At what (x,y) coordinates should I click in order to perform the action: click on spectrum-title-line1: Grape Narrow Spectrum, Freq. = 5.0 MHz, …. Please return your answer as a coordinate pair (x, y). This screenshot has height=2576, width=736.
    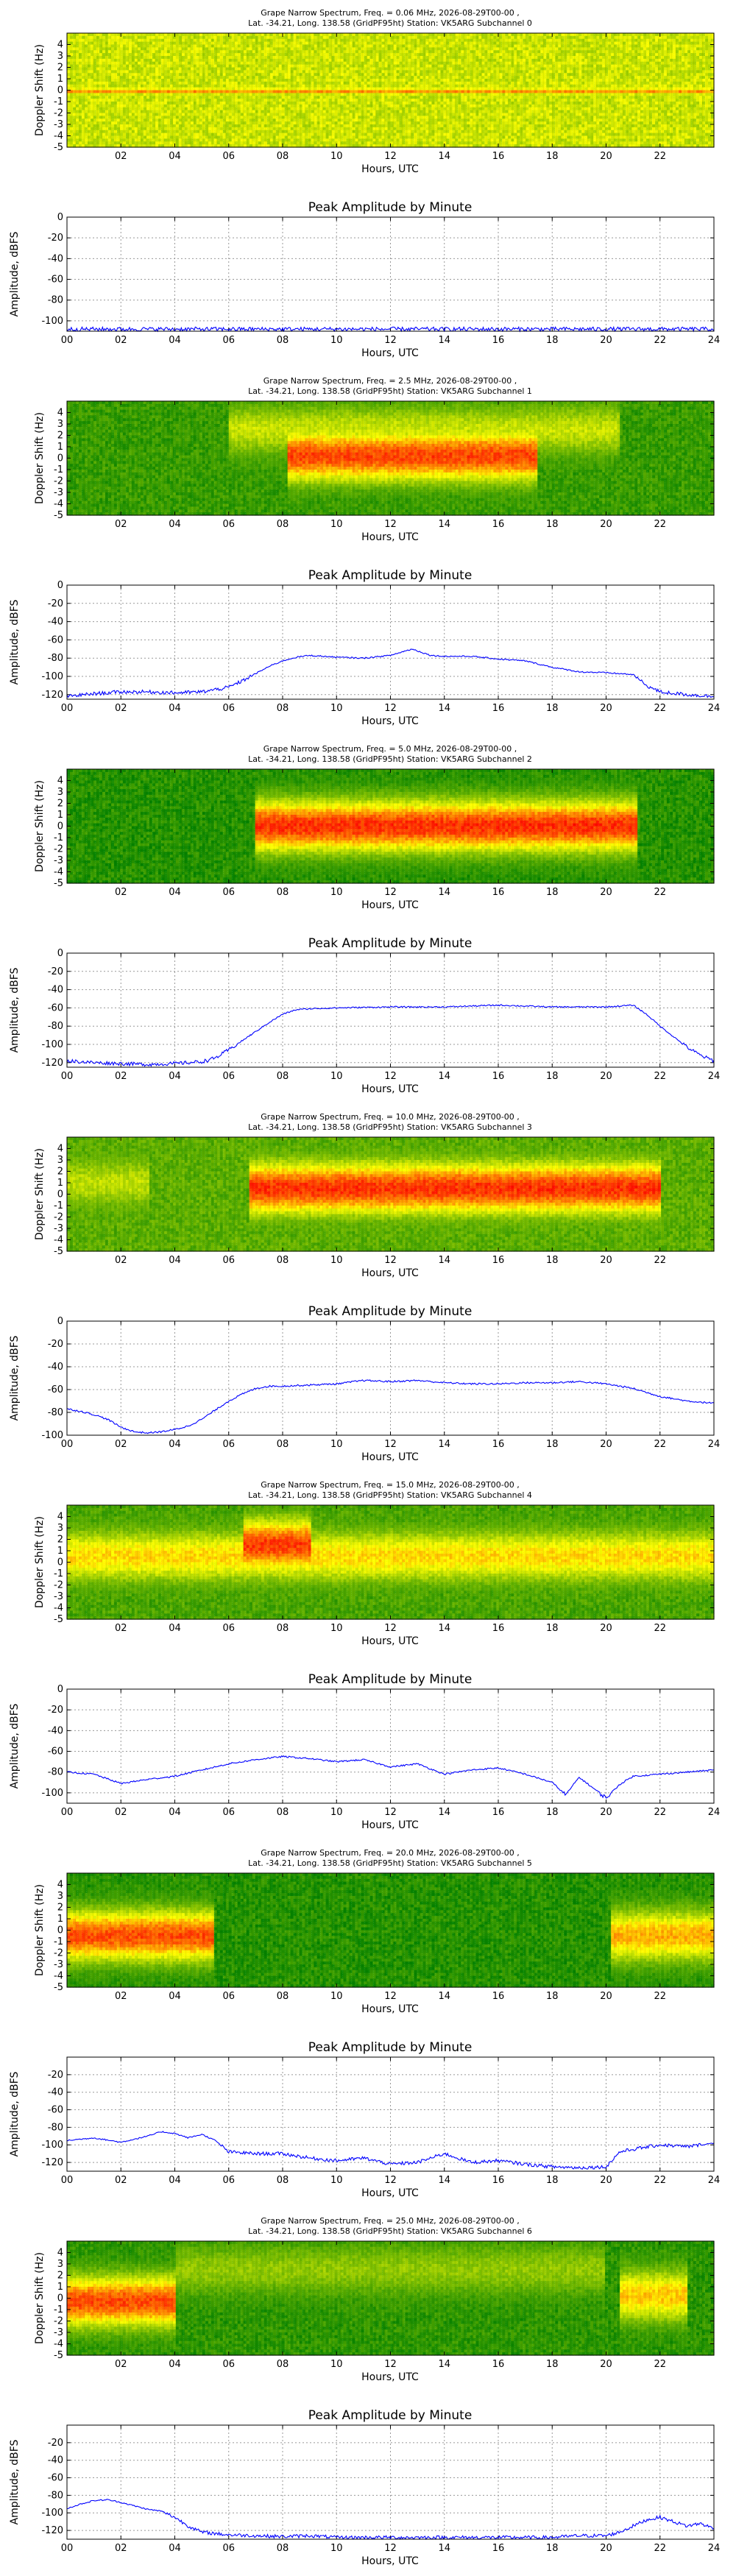
    Looking at the image, I should click on (390, 749).